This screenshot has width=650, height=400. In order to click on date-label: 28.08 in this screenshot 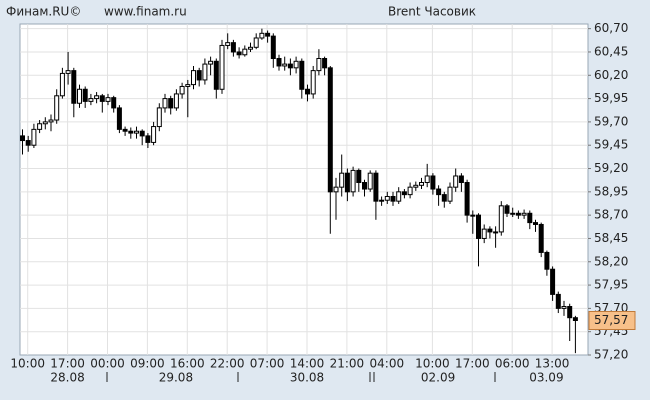, I will do `click(67, 378)`.